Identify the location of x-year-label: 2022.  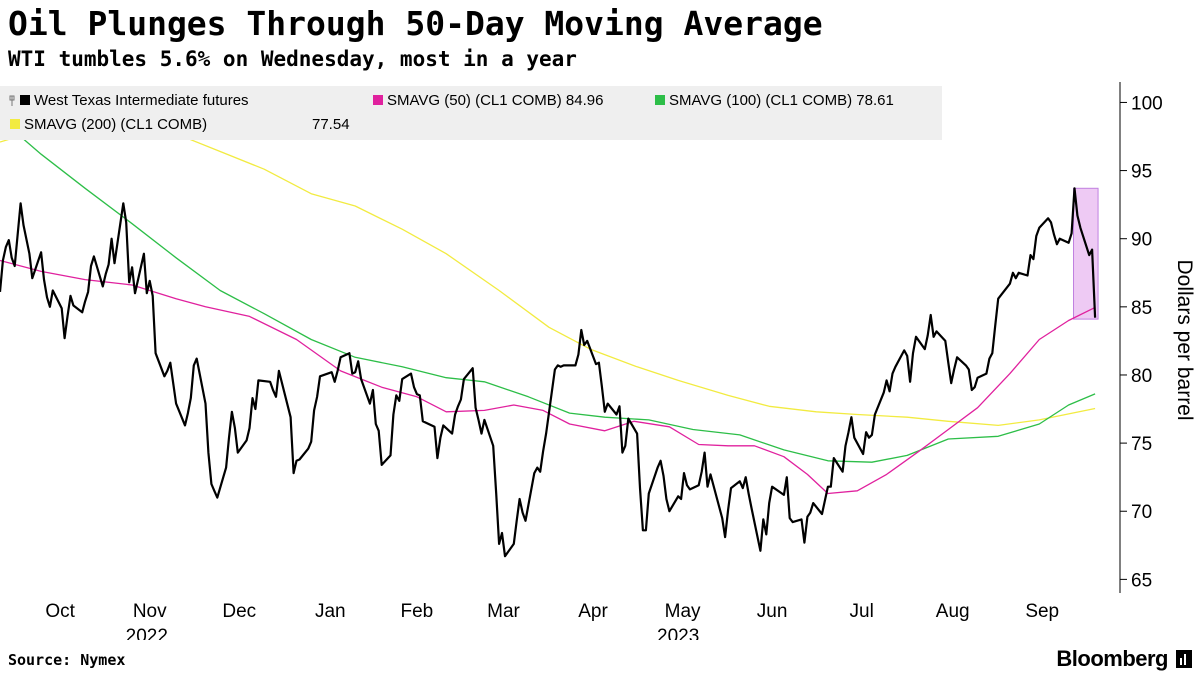
(147, 633).